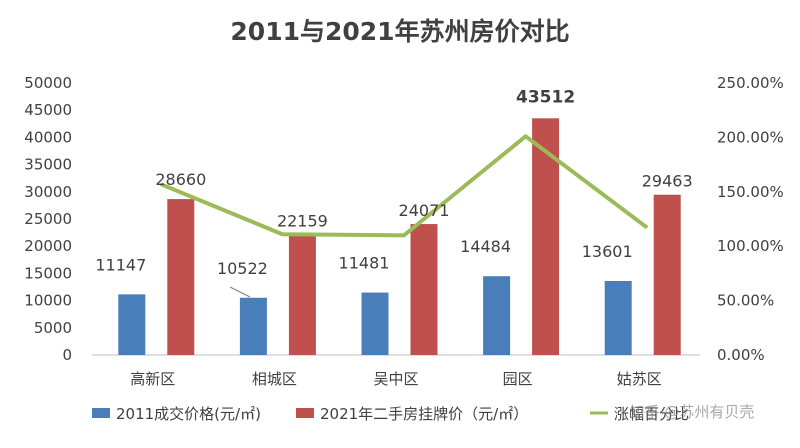 Image resolution: width=800 pixels, height=448 pixels. Describe the element at coordinates (639, 379) in the screenshot. I see `category-label: 姑苏区` at that location.